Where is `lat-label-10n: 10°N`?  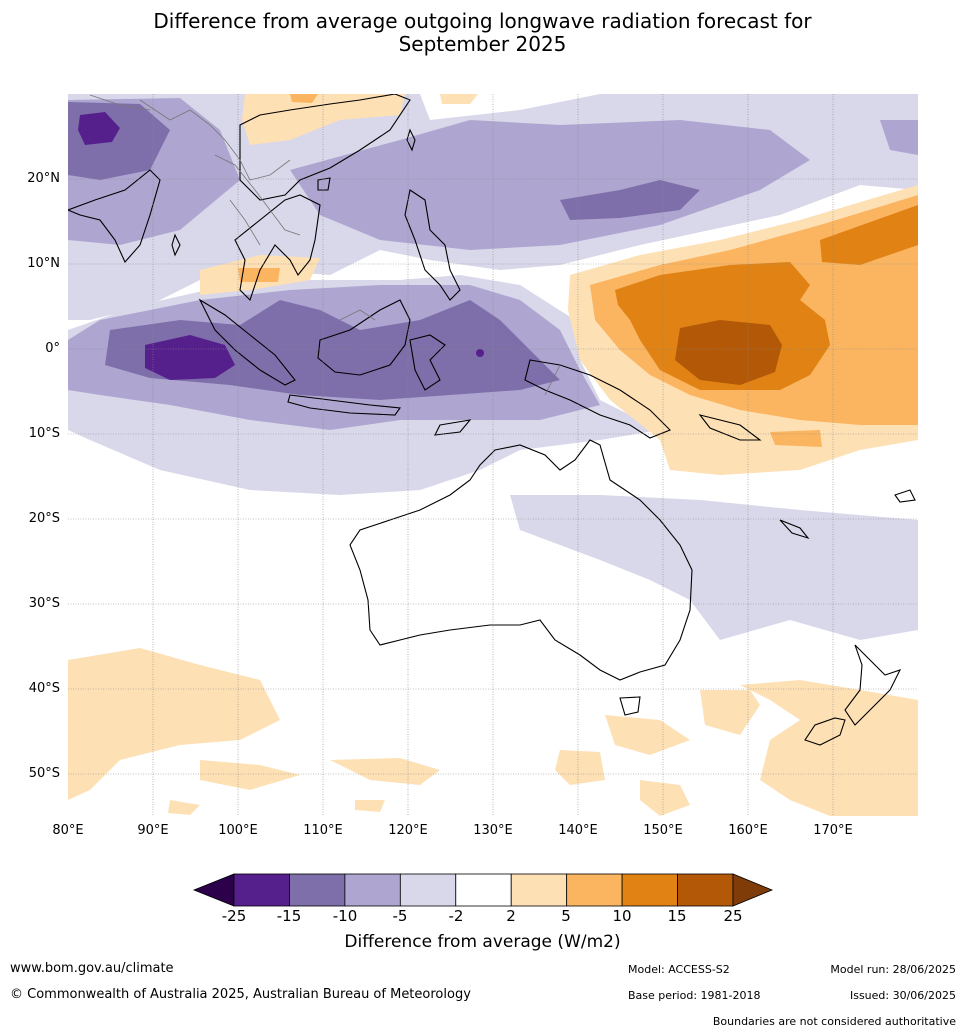 lat-label-10n: 10°N is located at coordinates (43, 263).